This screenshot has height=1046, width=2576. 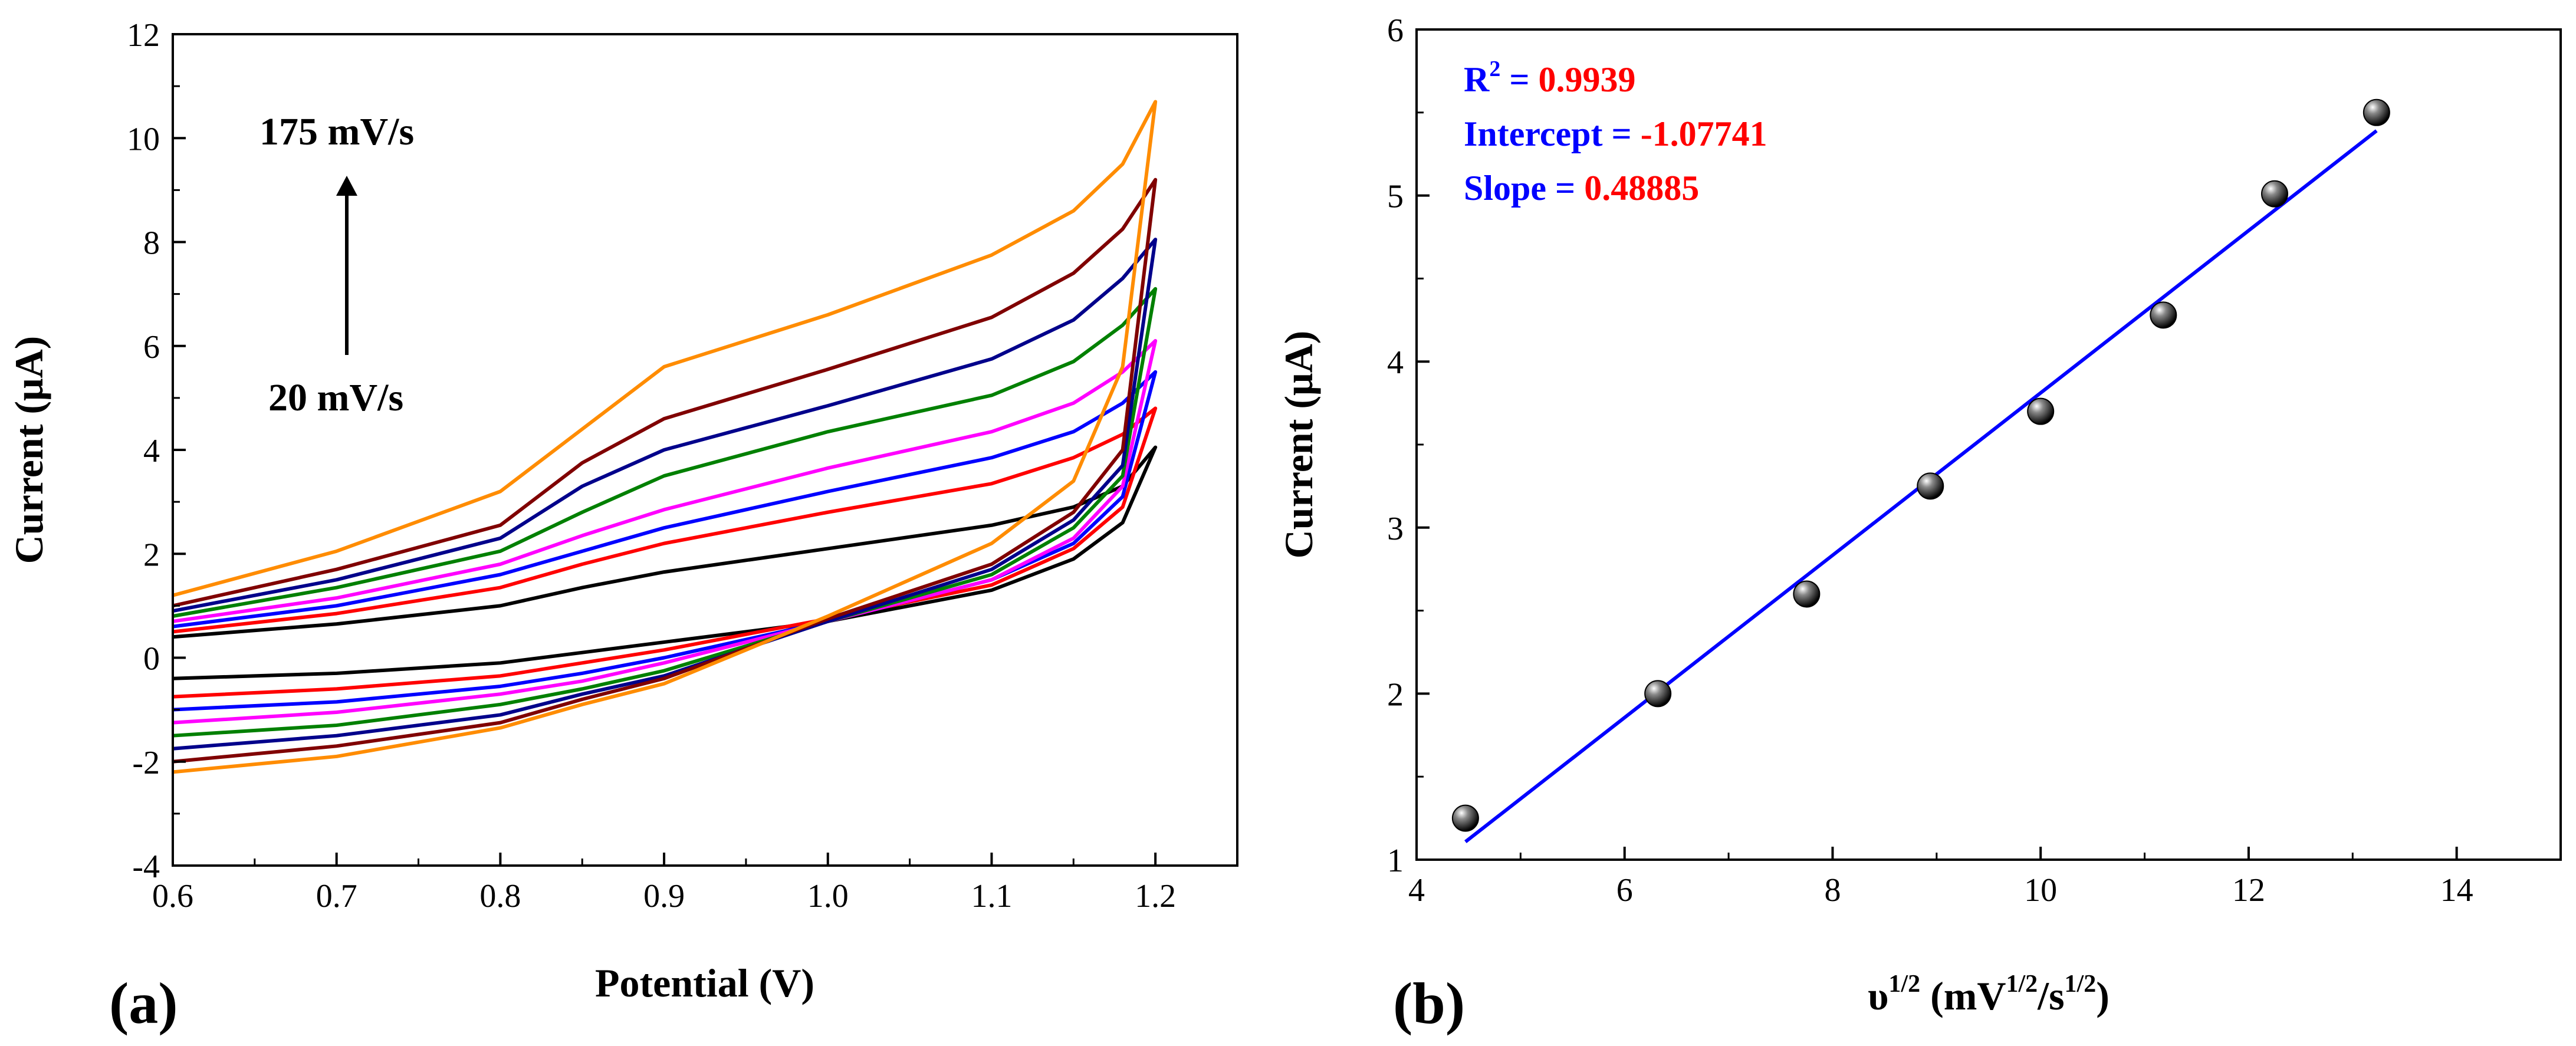 What do you see at coordinates (1395, 861) in the screenshot?
I see `panel-b-y-tick-label: 1` at bounding box center [1395, 861].